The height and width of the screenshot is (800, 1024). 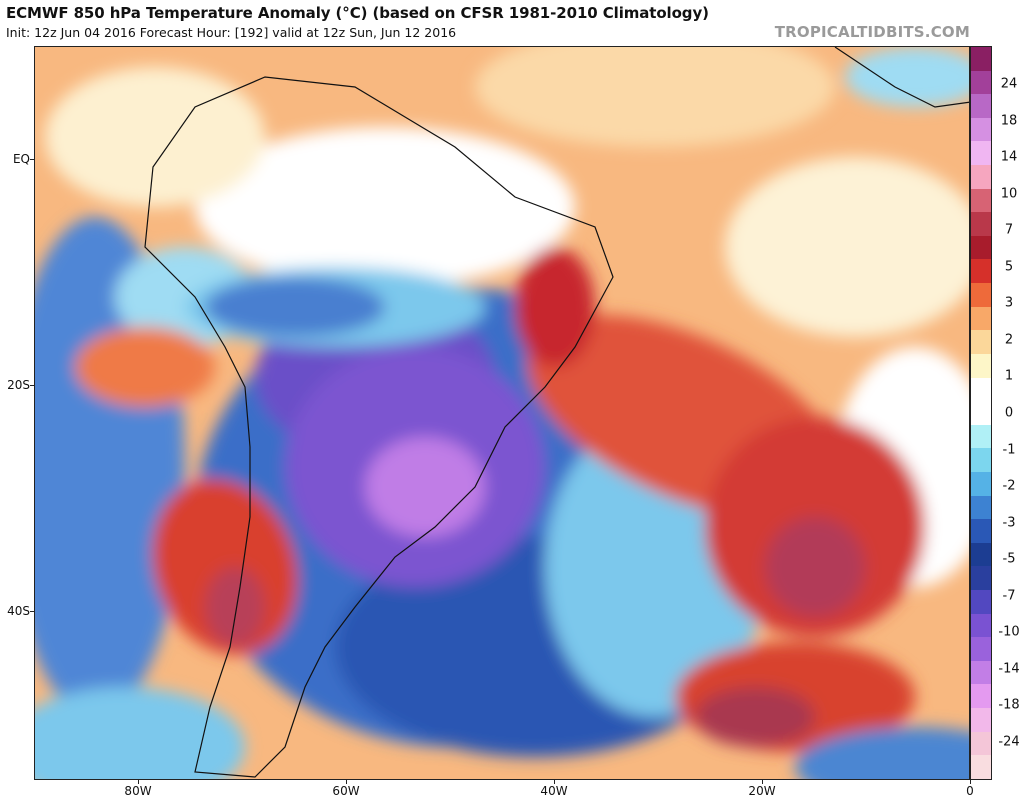 What do you see at coordinates (1009, 413) in the screenshot?
I see `colorbar-label: 0` at bounding box center [1009, 413].